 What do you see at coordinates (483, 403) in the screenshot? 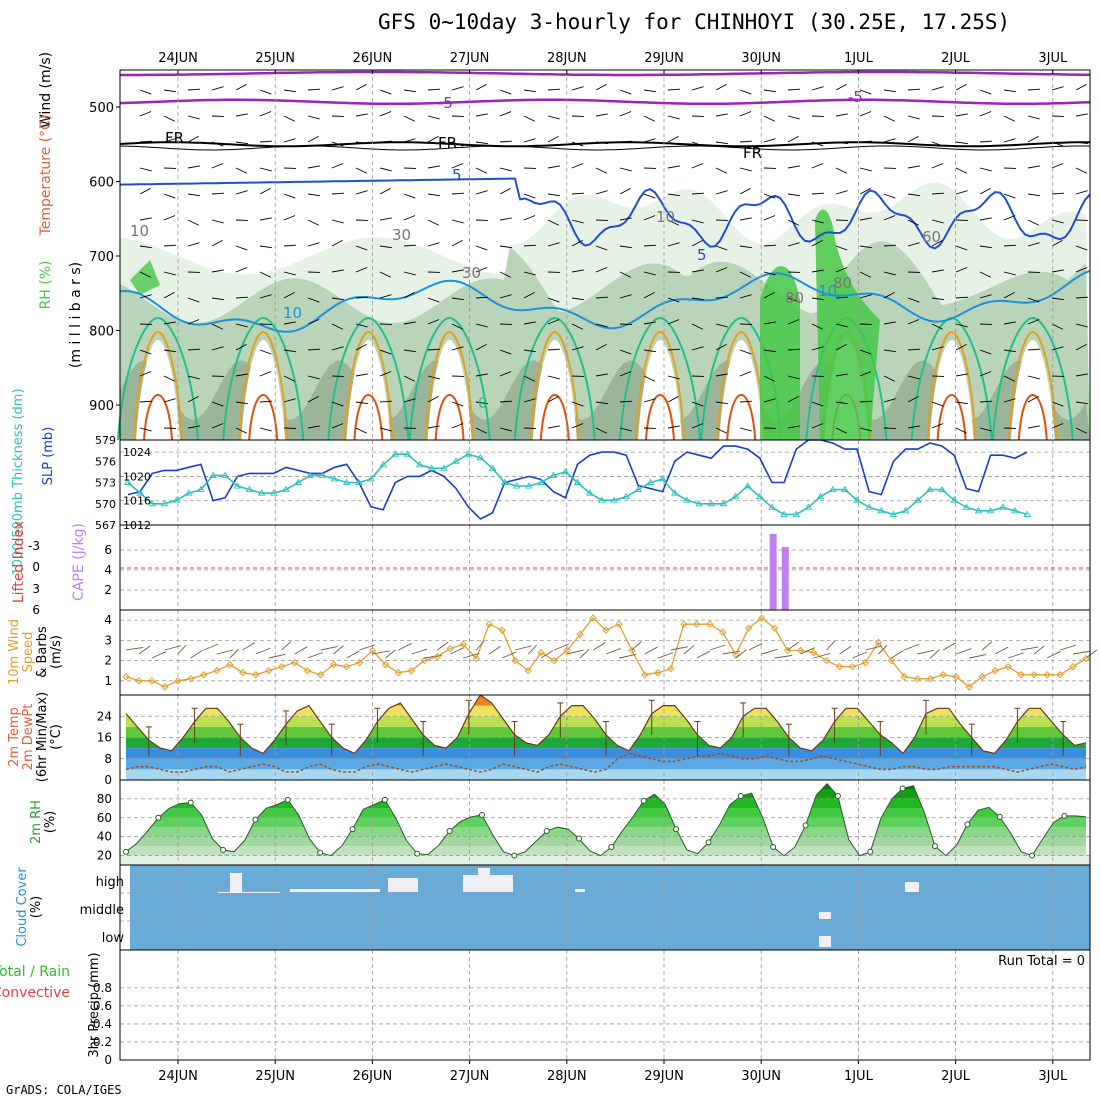
I see `contour-label: 0` at bounding box center [483, 403].